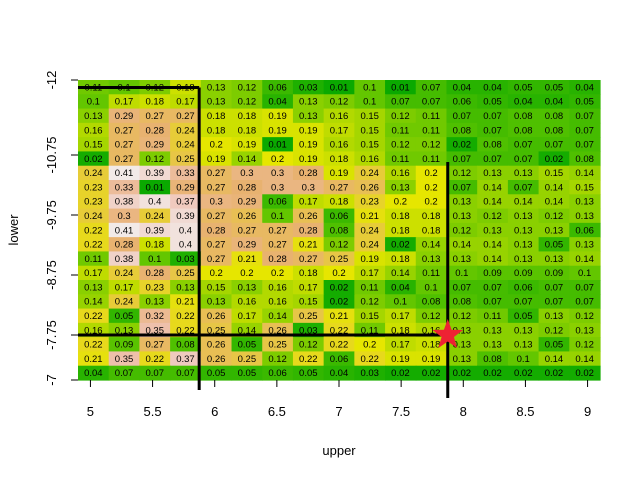 The image size is (640, 480). I want to click on cell-value-label: 0.19, so click(308, 159).